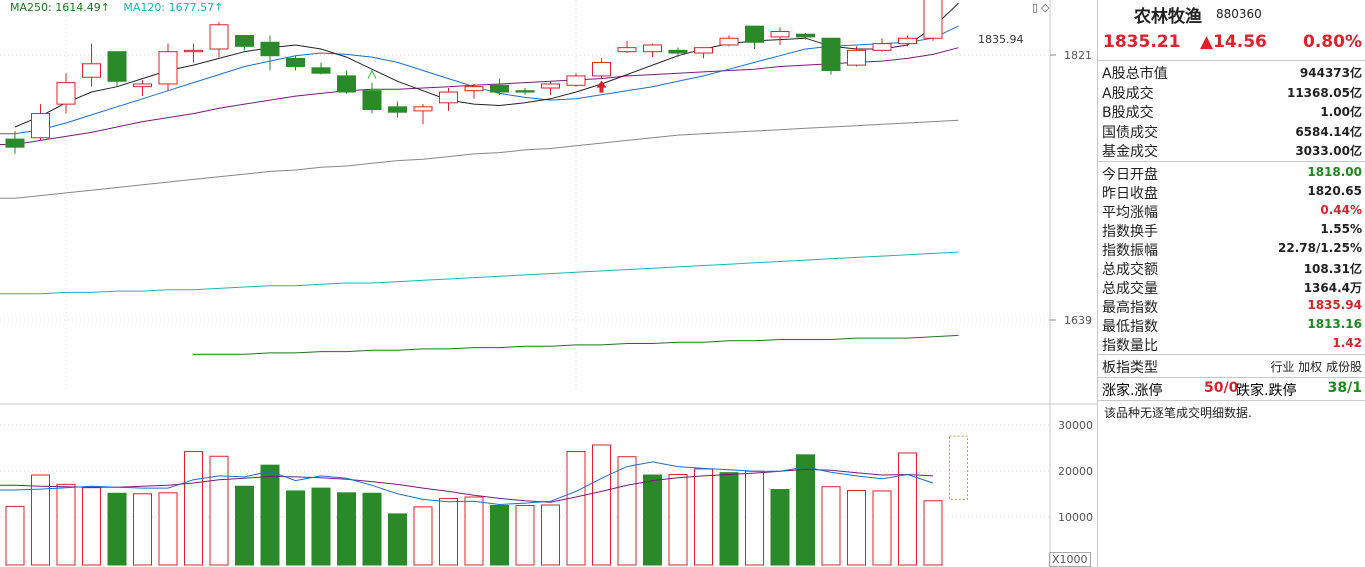  What do you see at coordinates (1078, 320) in the screenshot?
I see `y-label-1639: 1639` at bounding box center [1078, 320].